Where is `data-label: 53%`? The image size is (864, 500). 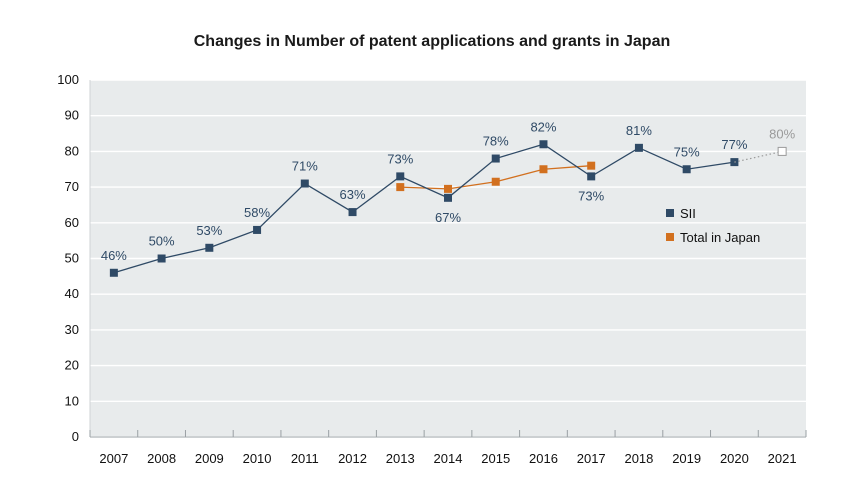
data-label: 53% is located at coordinates (209, 230).